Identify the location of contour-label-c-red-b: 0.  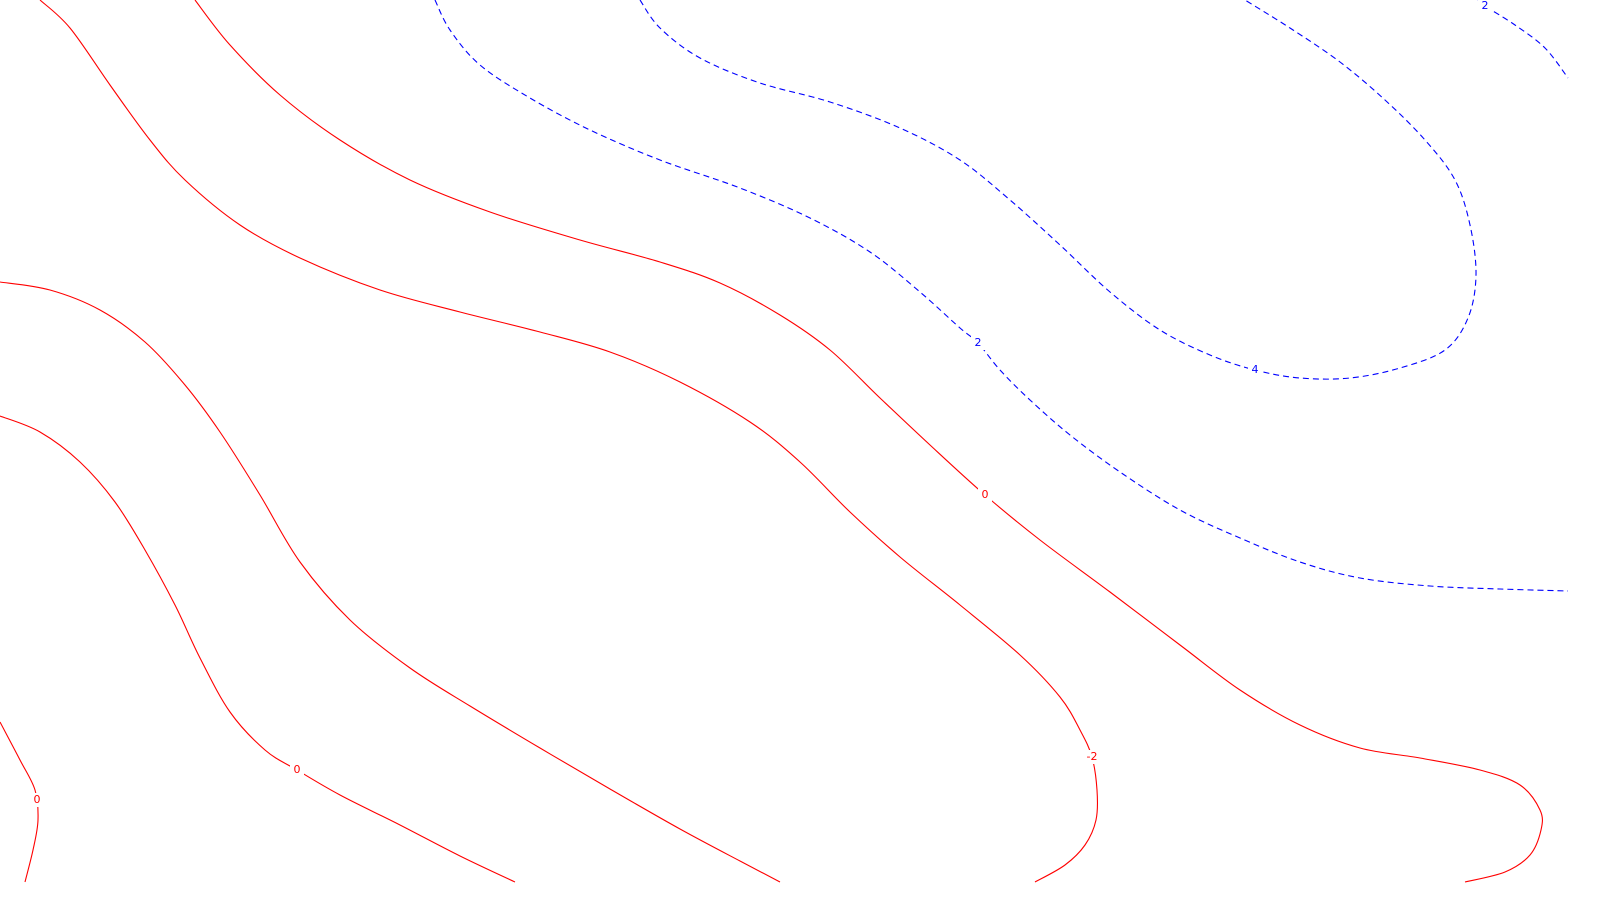
(985, 494).